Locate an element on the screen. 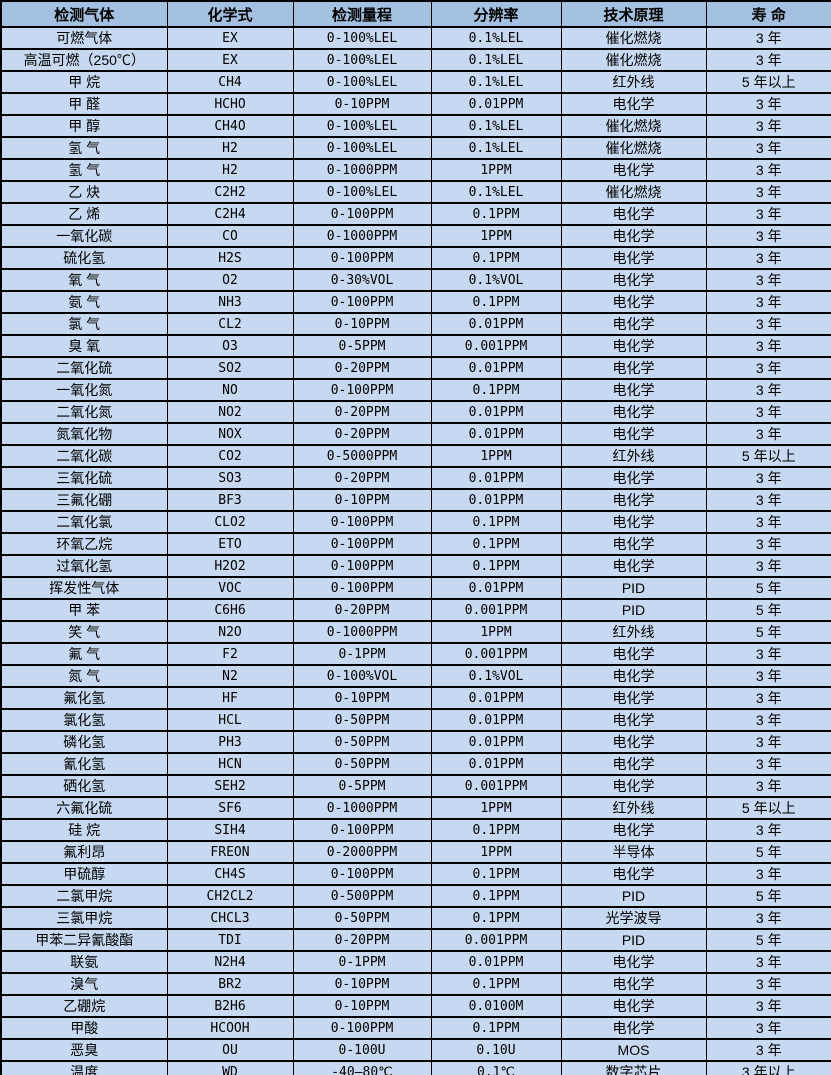  detection-range-cell: 0-10PPM is located at coordinates (362, 324).